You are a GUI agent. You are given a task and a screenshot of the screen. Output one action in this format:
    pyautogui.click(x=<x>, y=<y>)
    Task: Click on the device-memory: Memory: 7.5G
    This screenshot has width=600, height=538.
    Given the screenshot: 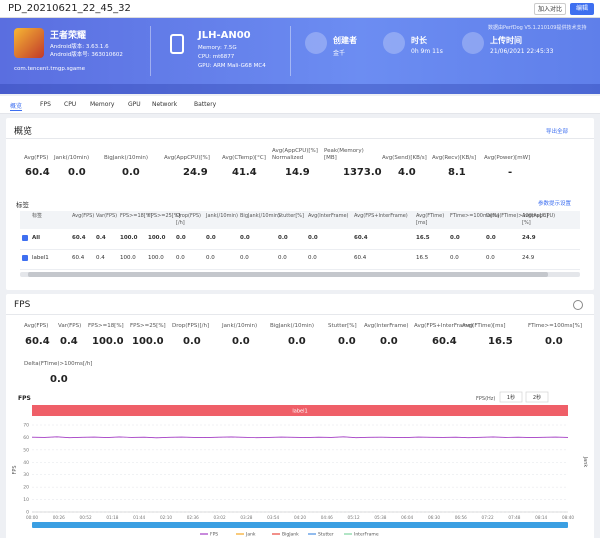 What is the action you would take?
    pyautogui.click(x=217, y=48)
    